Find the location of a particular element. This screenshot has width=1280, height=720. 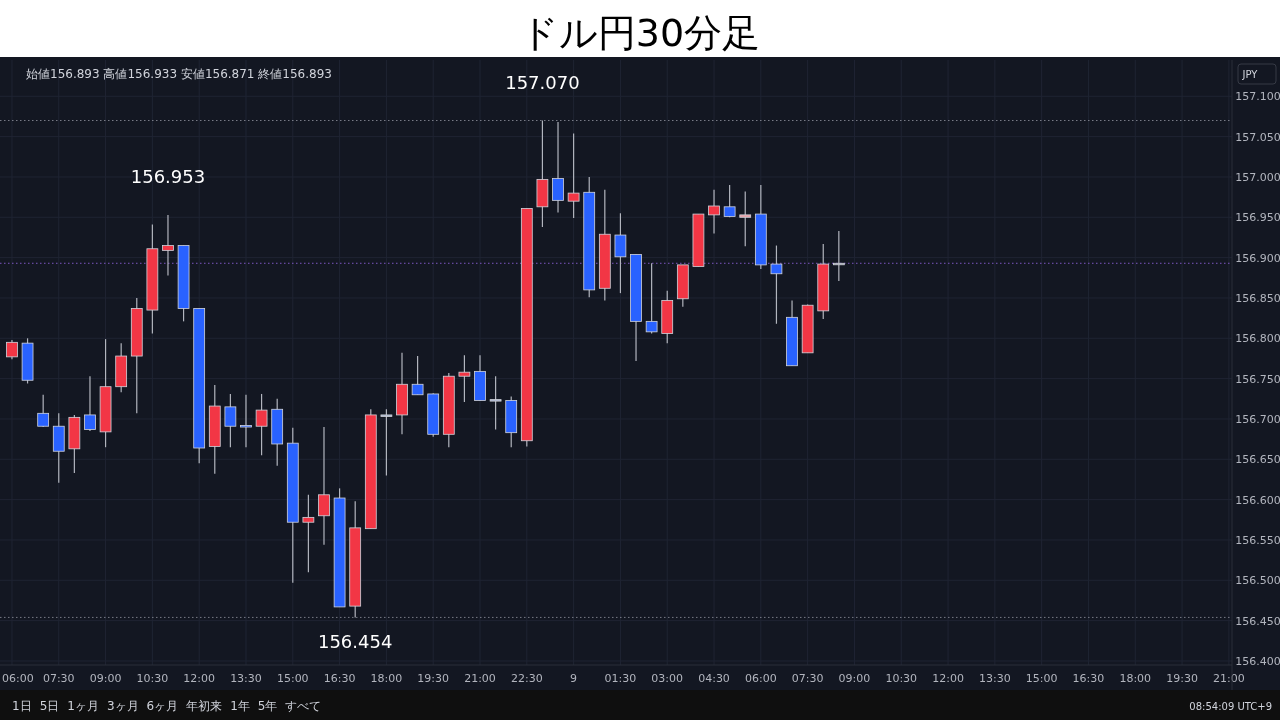

text: 3ヶ月 is located at coordinates (122, 706).